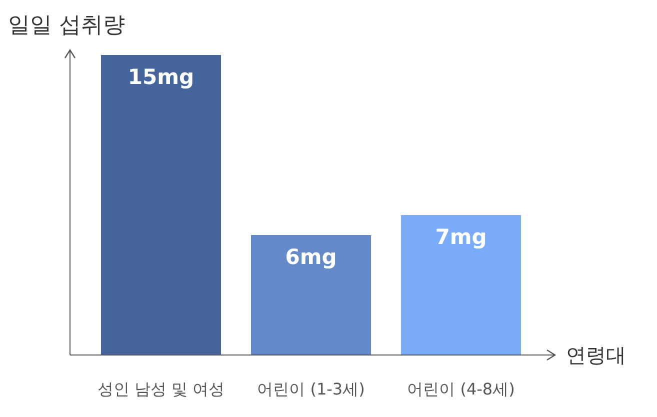 The image size is (657, 417). What do you see at coordinates (311, 256) in the screenshot?
I see `data-label: 6mg` at bounding box center [311, 256].